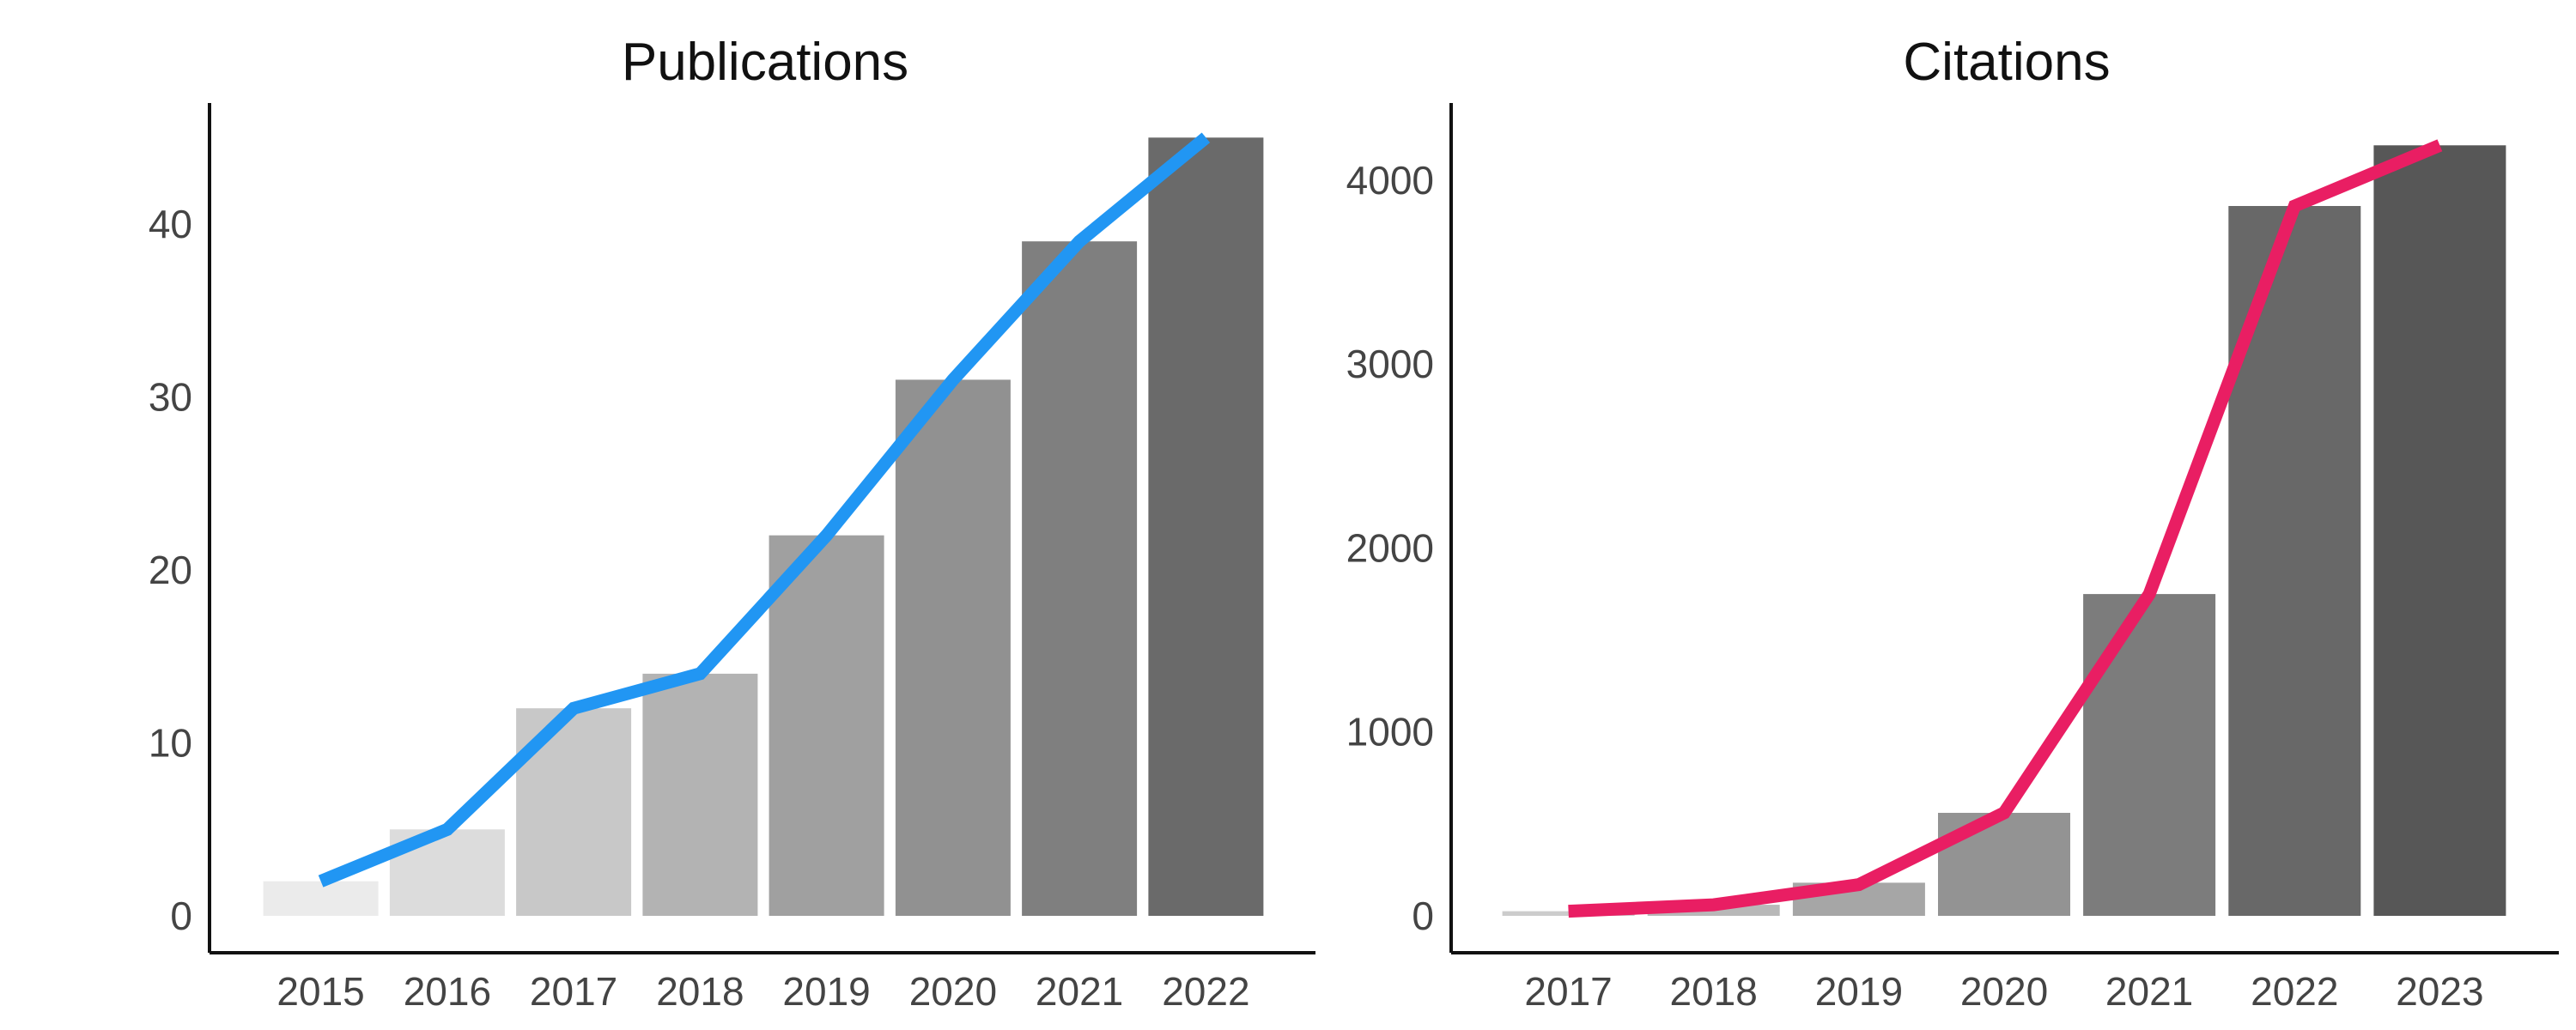 This screenshot has width=2576, height=1030. What do you see at coordinates (2440, 991) in the screenshot?
I see `x-tick-label: 2023` at bounding box center [2440, 991].